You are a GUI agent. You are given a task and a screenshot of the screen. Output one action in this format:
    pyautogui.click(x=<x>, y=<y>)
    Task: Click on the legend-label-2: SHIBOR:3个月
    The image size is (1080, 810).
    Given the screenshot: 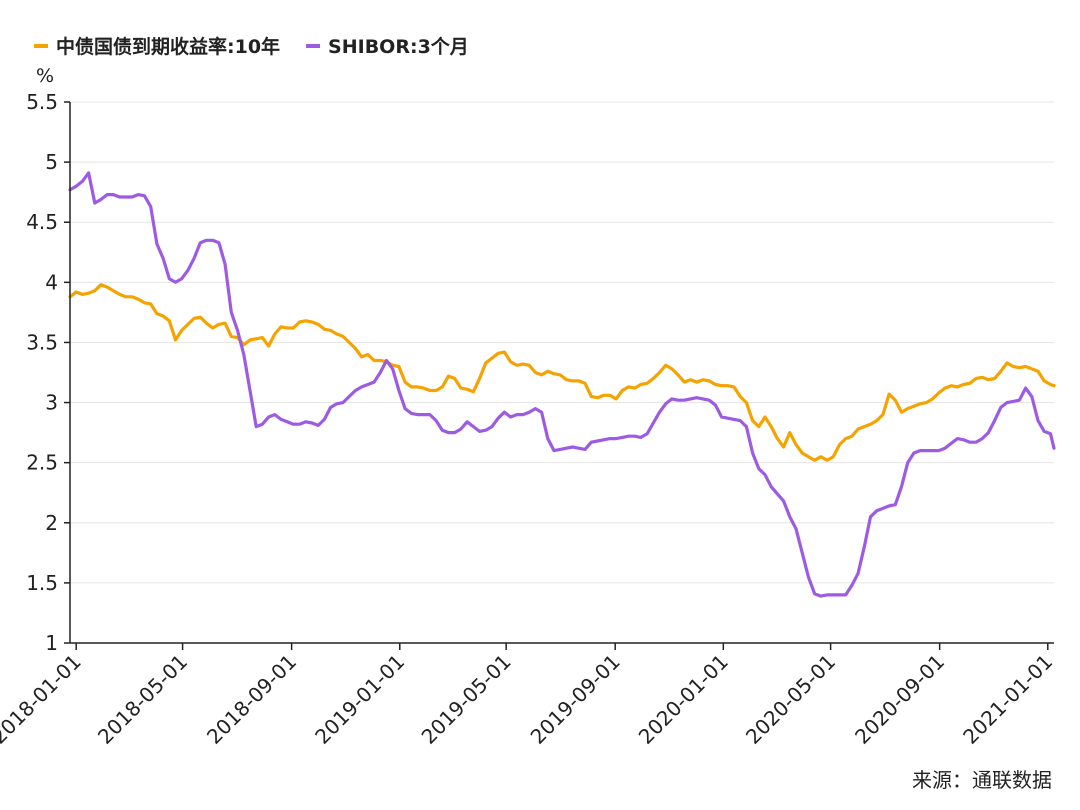 What is the action you would take?
    pyautogui.click(x=398, y=47)
    